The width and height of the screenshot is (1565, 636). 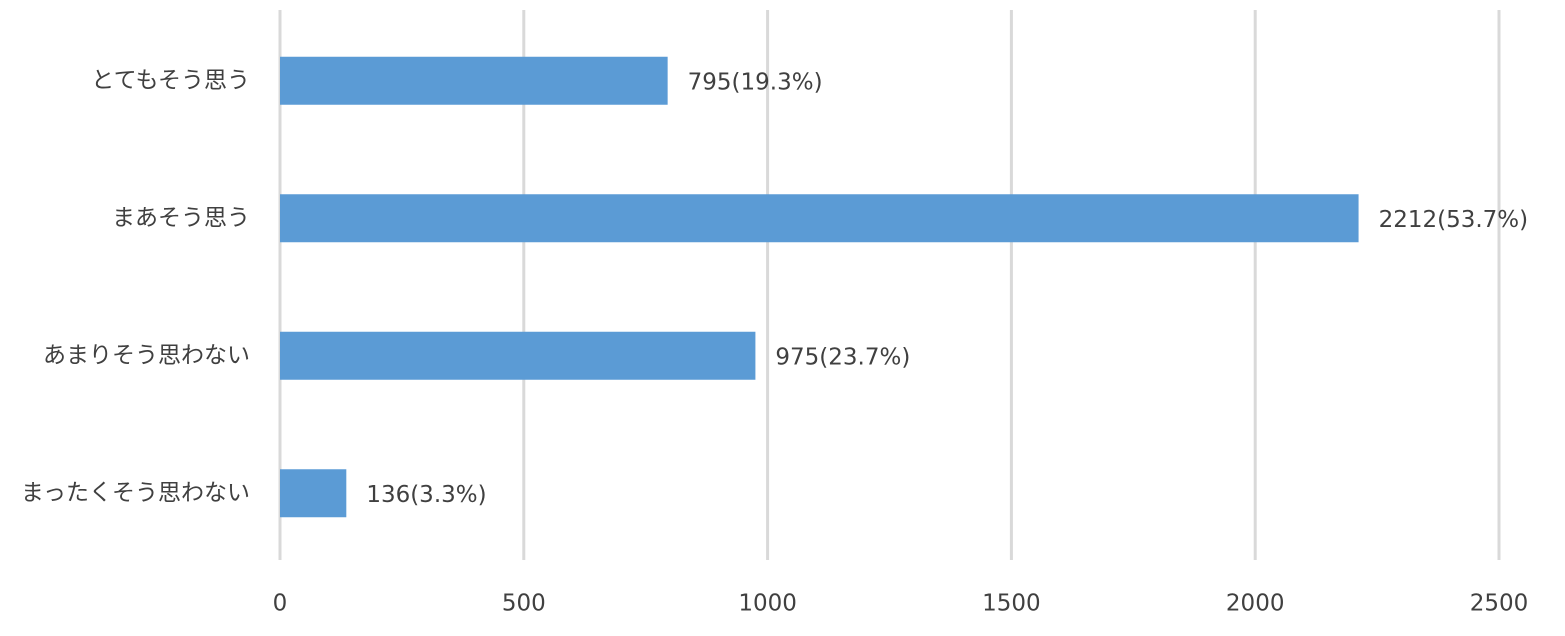 What do you see at coordinates (767, 604) in the screenshot?
I see `x-tick-label: 1000` at bounding box center [767, 604].